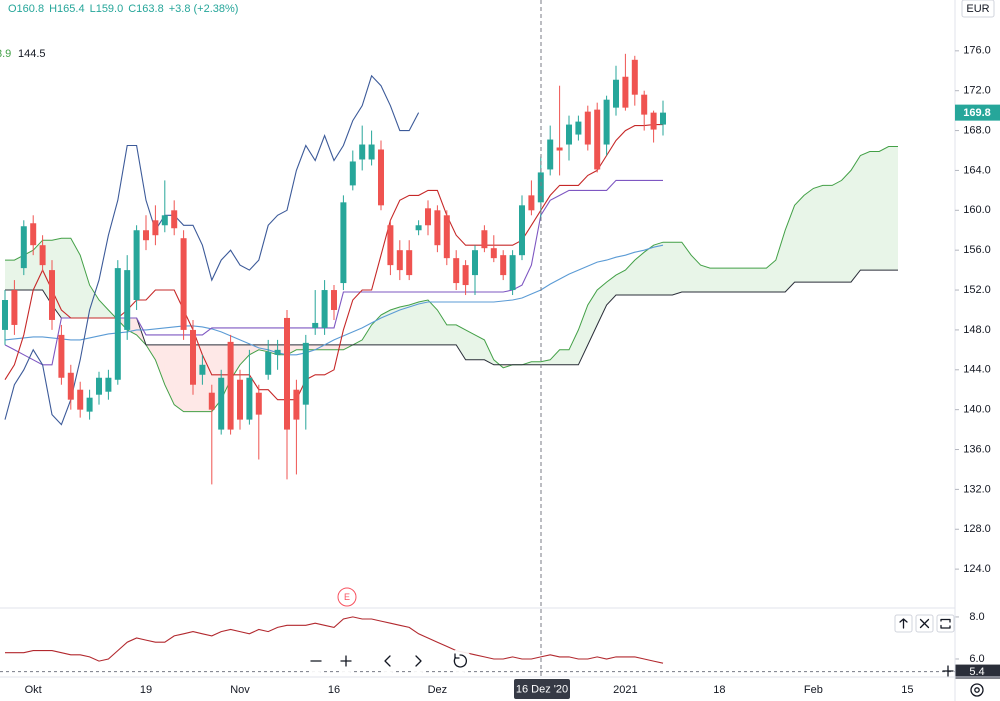 The height and width of the screenshot is (701, 1000). I want to click on scroll-right-button, so click(418, 661).